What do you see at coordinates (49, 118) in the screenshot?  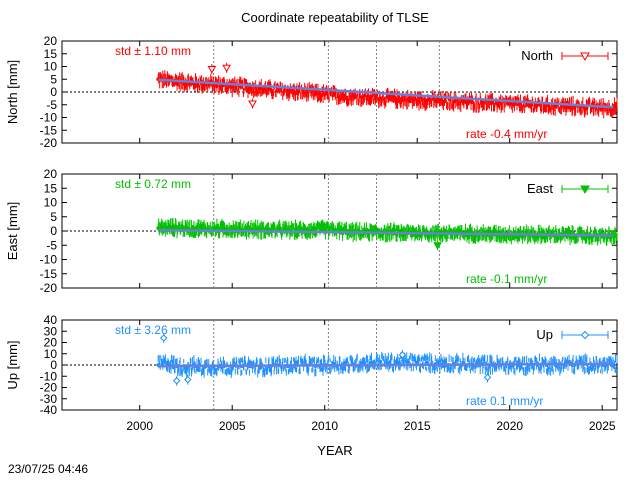 I see `north-y-tick-label: -10` at bounding box center [49, 118].